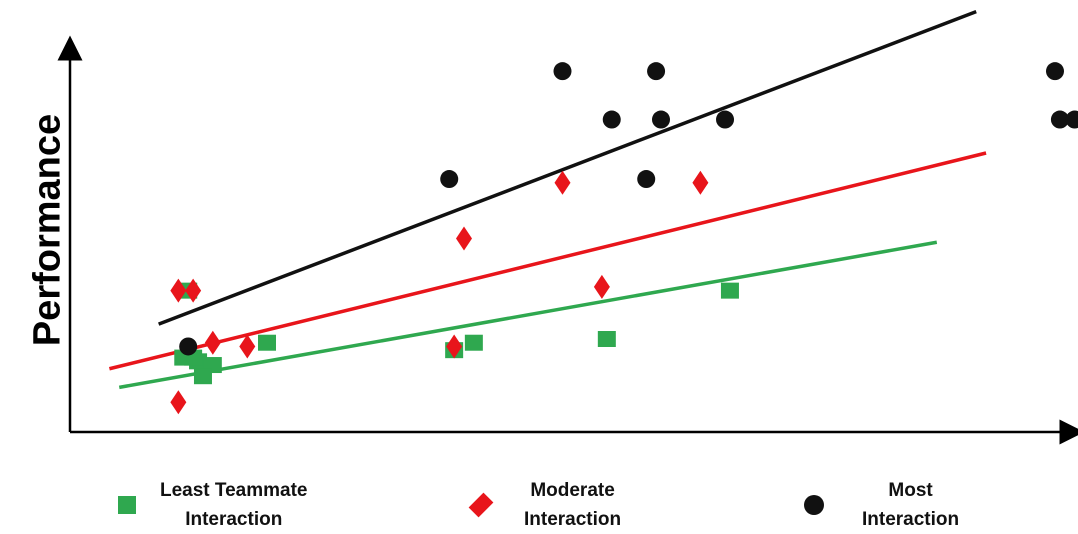 This screenshot has width=1078, height=534. Describe the element at coordinates (910, 490) in the screenshot. I see `legend-label-most-line1: Most` at that location.